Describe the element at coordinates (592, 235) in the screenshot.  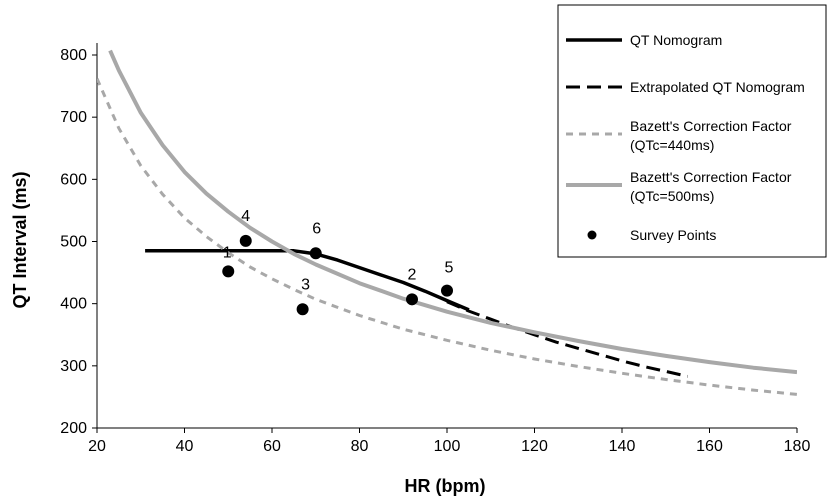
I see `legend-marker` at that location.